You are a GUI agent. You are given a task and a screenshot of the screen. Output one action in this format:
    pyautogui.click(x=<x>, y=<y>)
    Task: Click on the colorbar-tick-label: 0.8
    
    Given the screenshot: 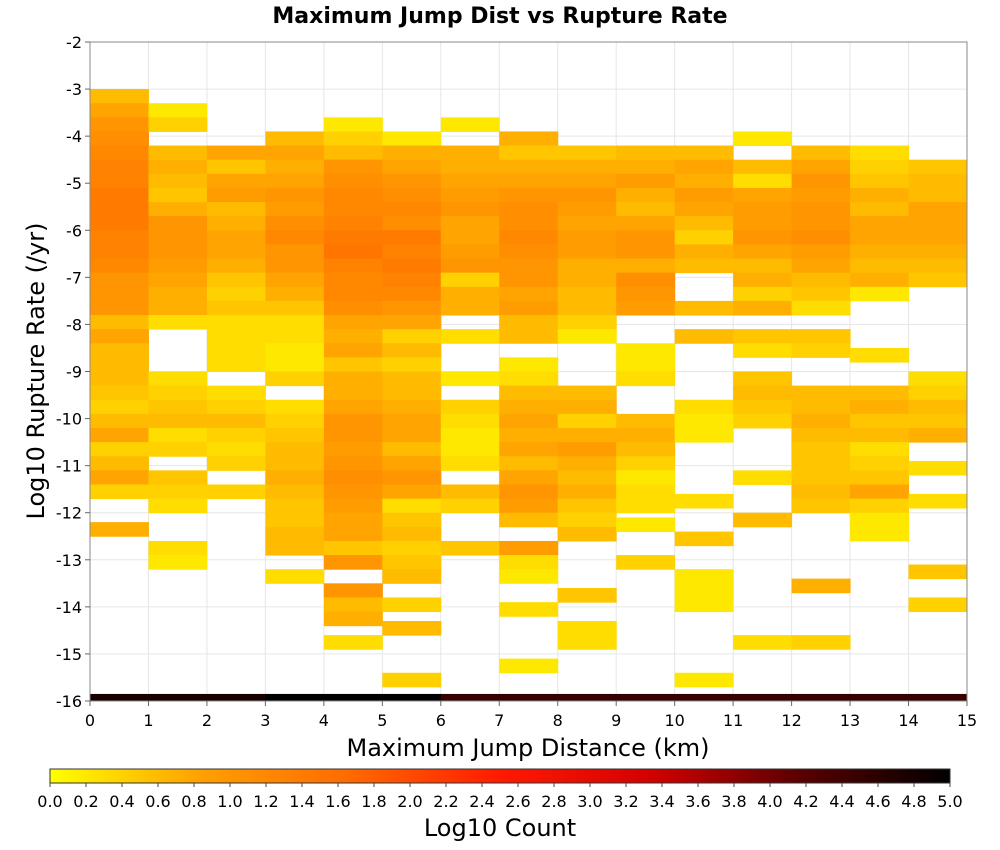 What is the action you would take?
    pyautogui.click(x=193, y=801)
    